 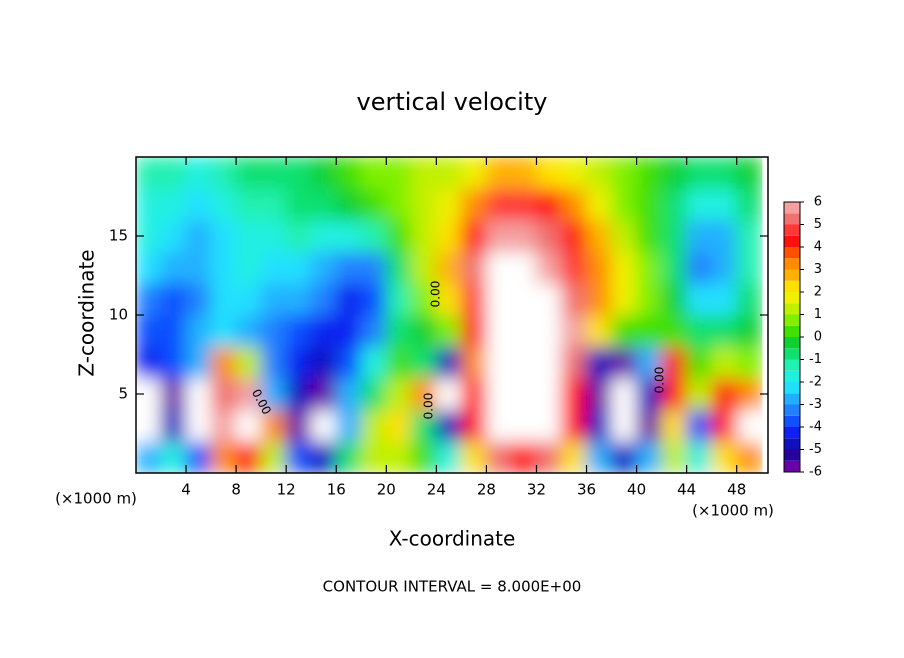 I want to click on y-tick-label: 15, so click(x=118, y=236).